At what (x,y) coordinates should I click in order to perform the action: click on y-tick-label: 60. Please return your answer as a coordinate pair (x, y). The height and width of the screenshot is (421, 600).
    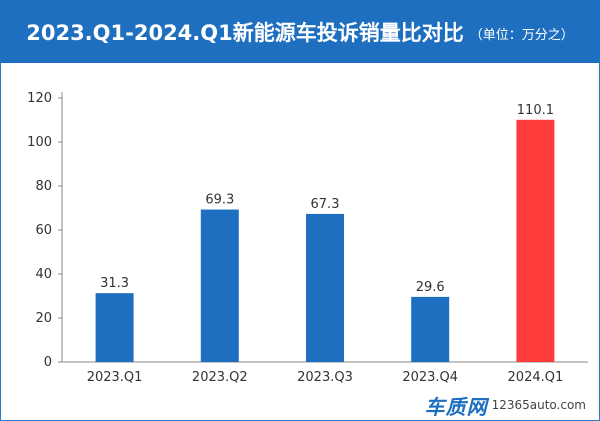
    Looking at the image, I should click on (43, 230).